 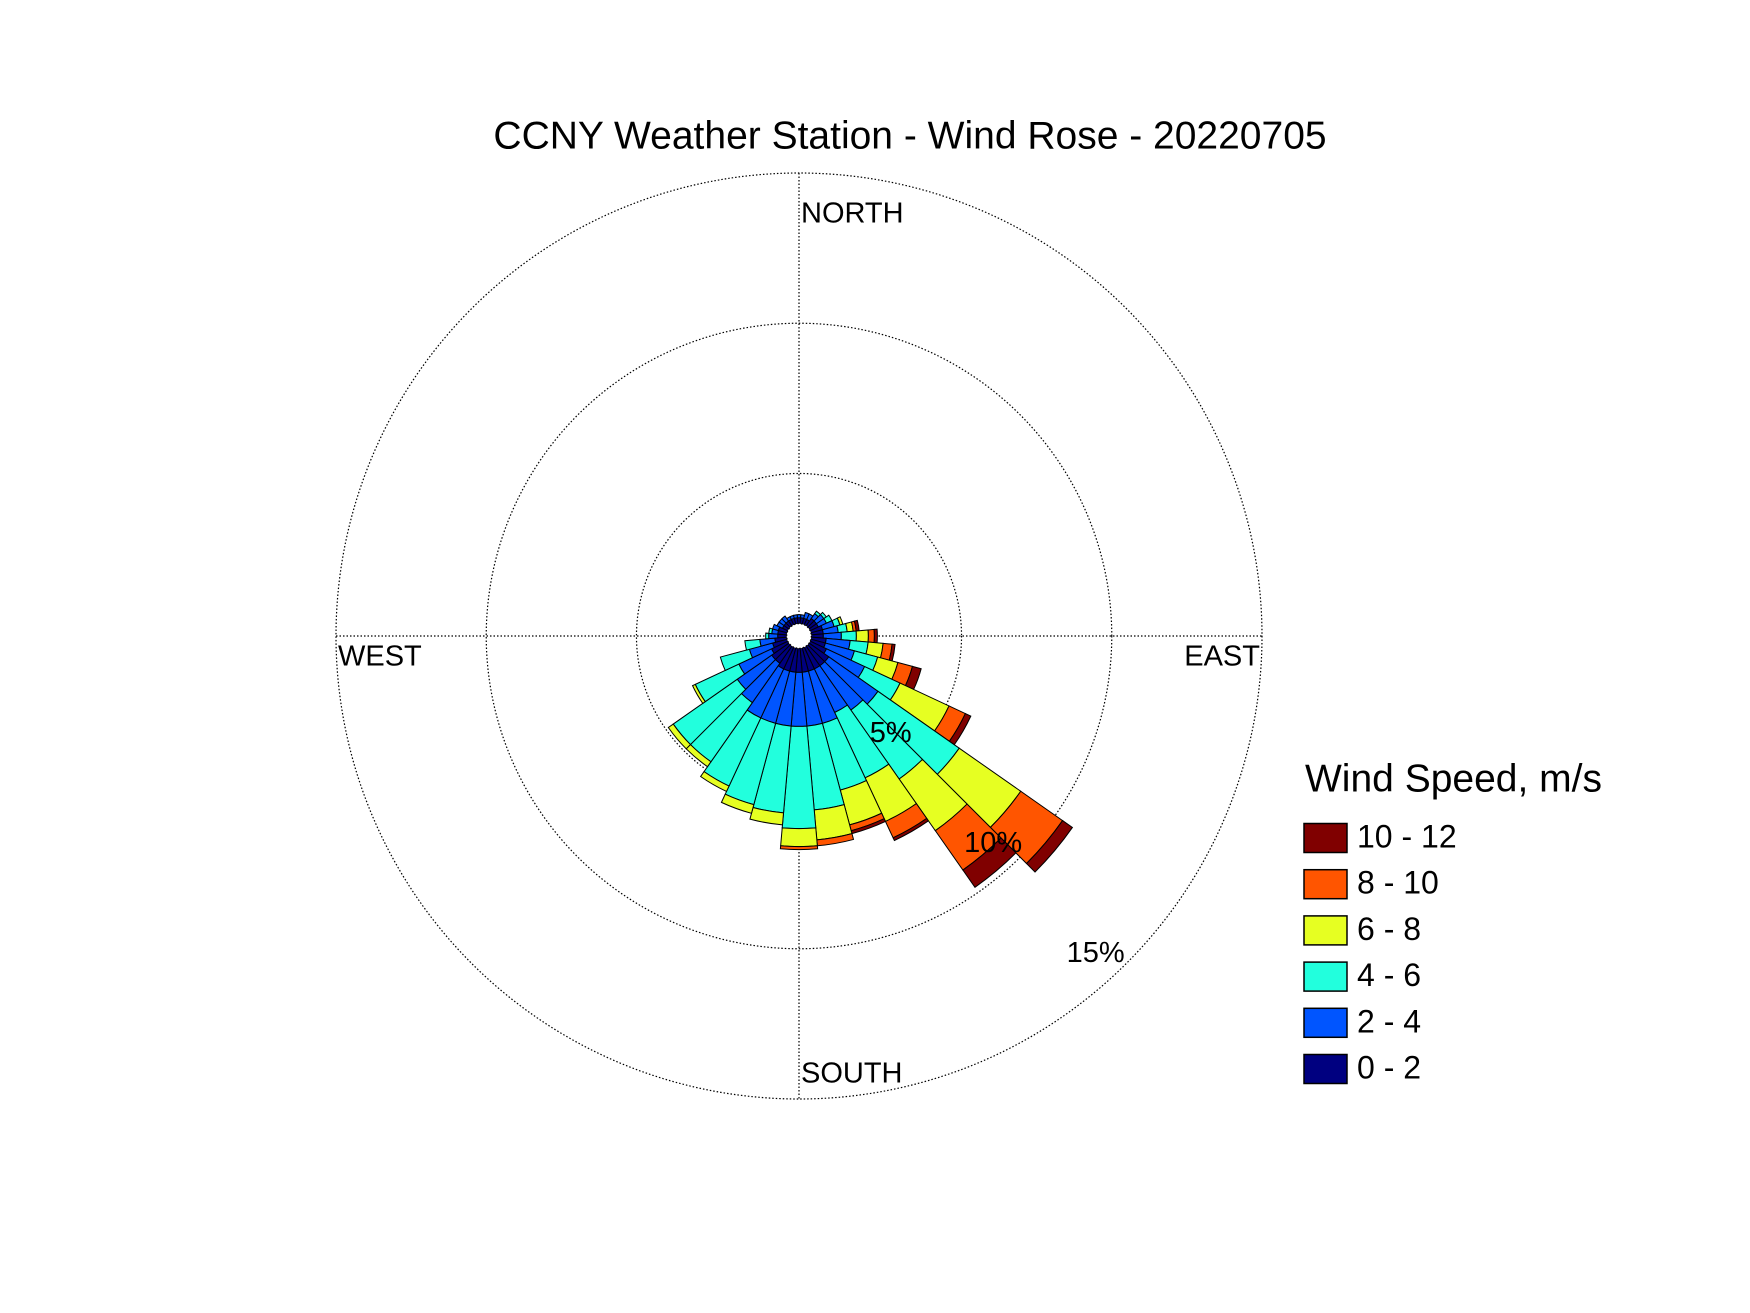 What do you see at coordinates (891, 733) in the screenshot?
I see `r-tick-label: 5%` at bounding box center [891, 733].